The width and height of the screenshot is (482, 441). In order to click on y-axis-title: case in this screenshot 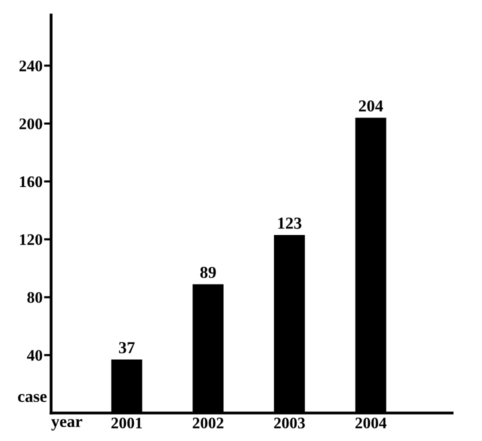, I will do `click(32, 398)`.